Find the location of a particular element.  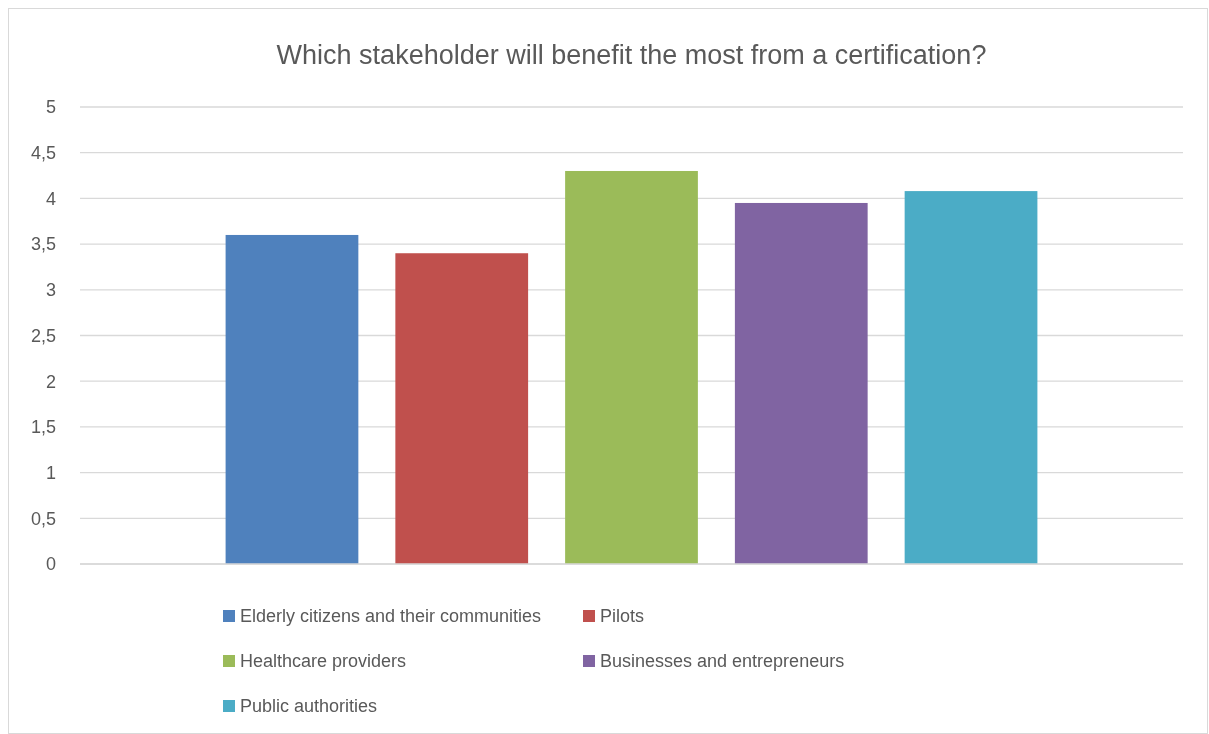

legend-label: Healthcare providers is located at coordinates (323, 661).